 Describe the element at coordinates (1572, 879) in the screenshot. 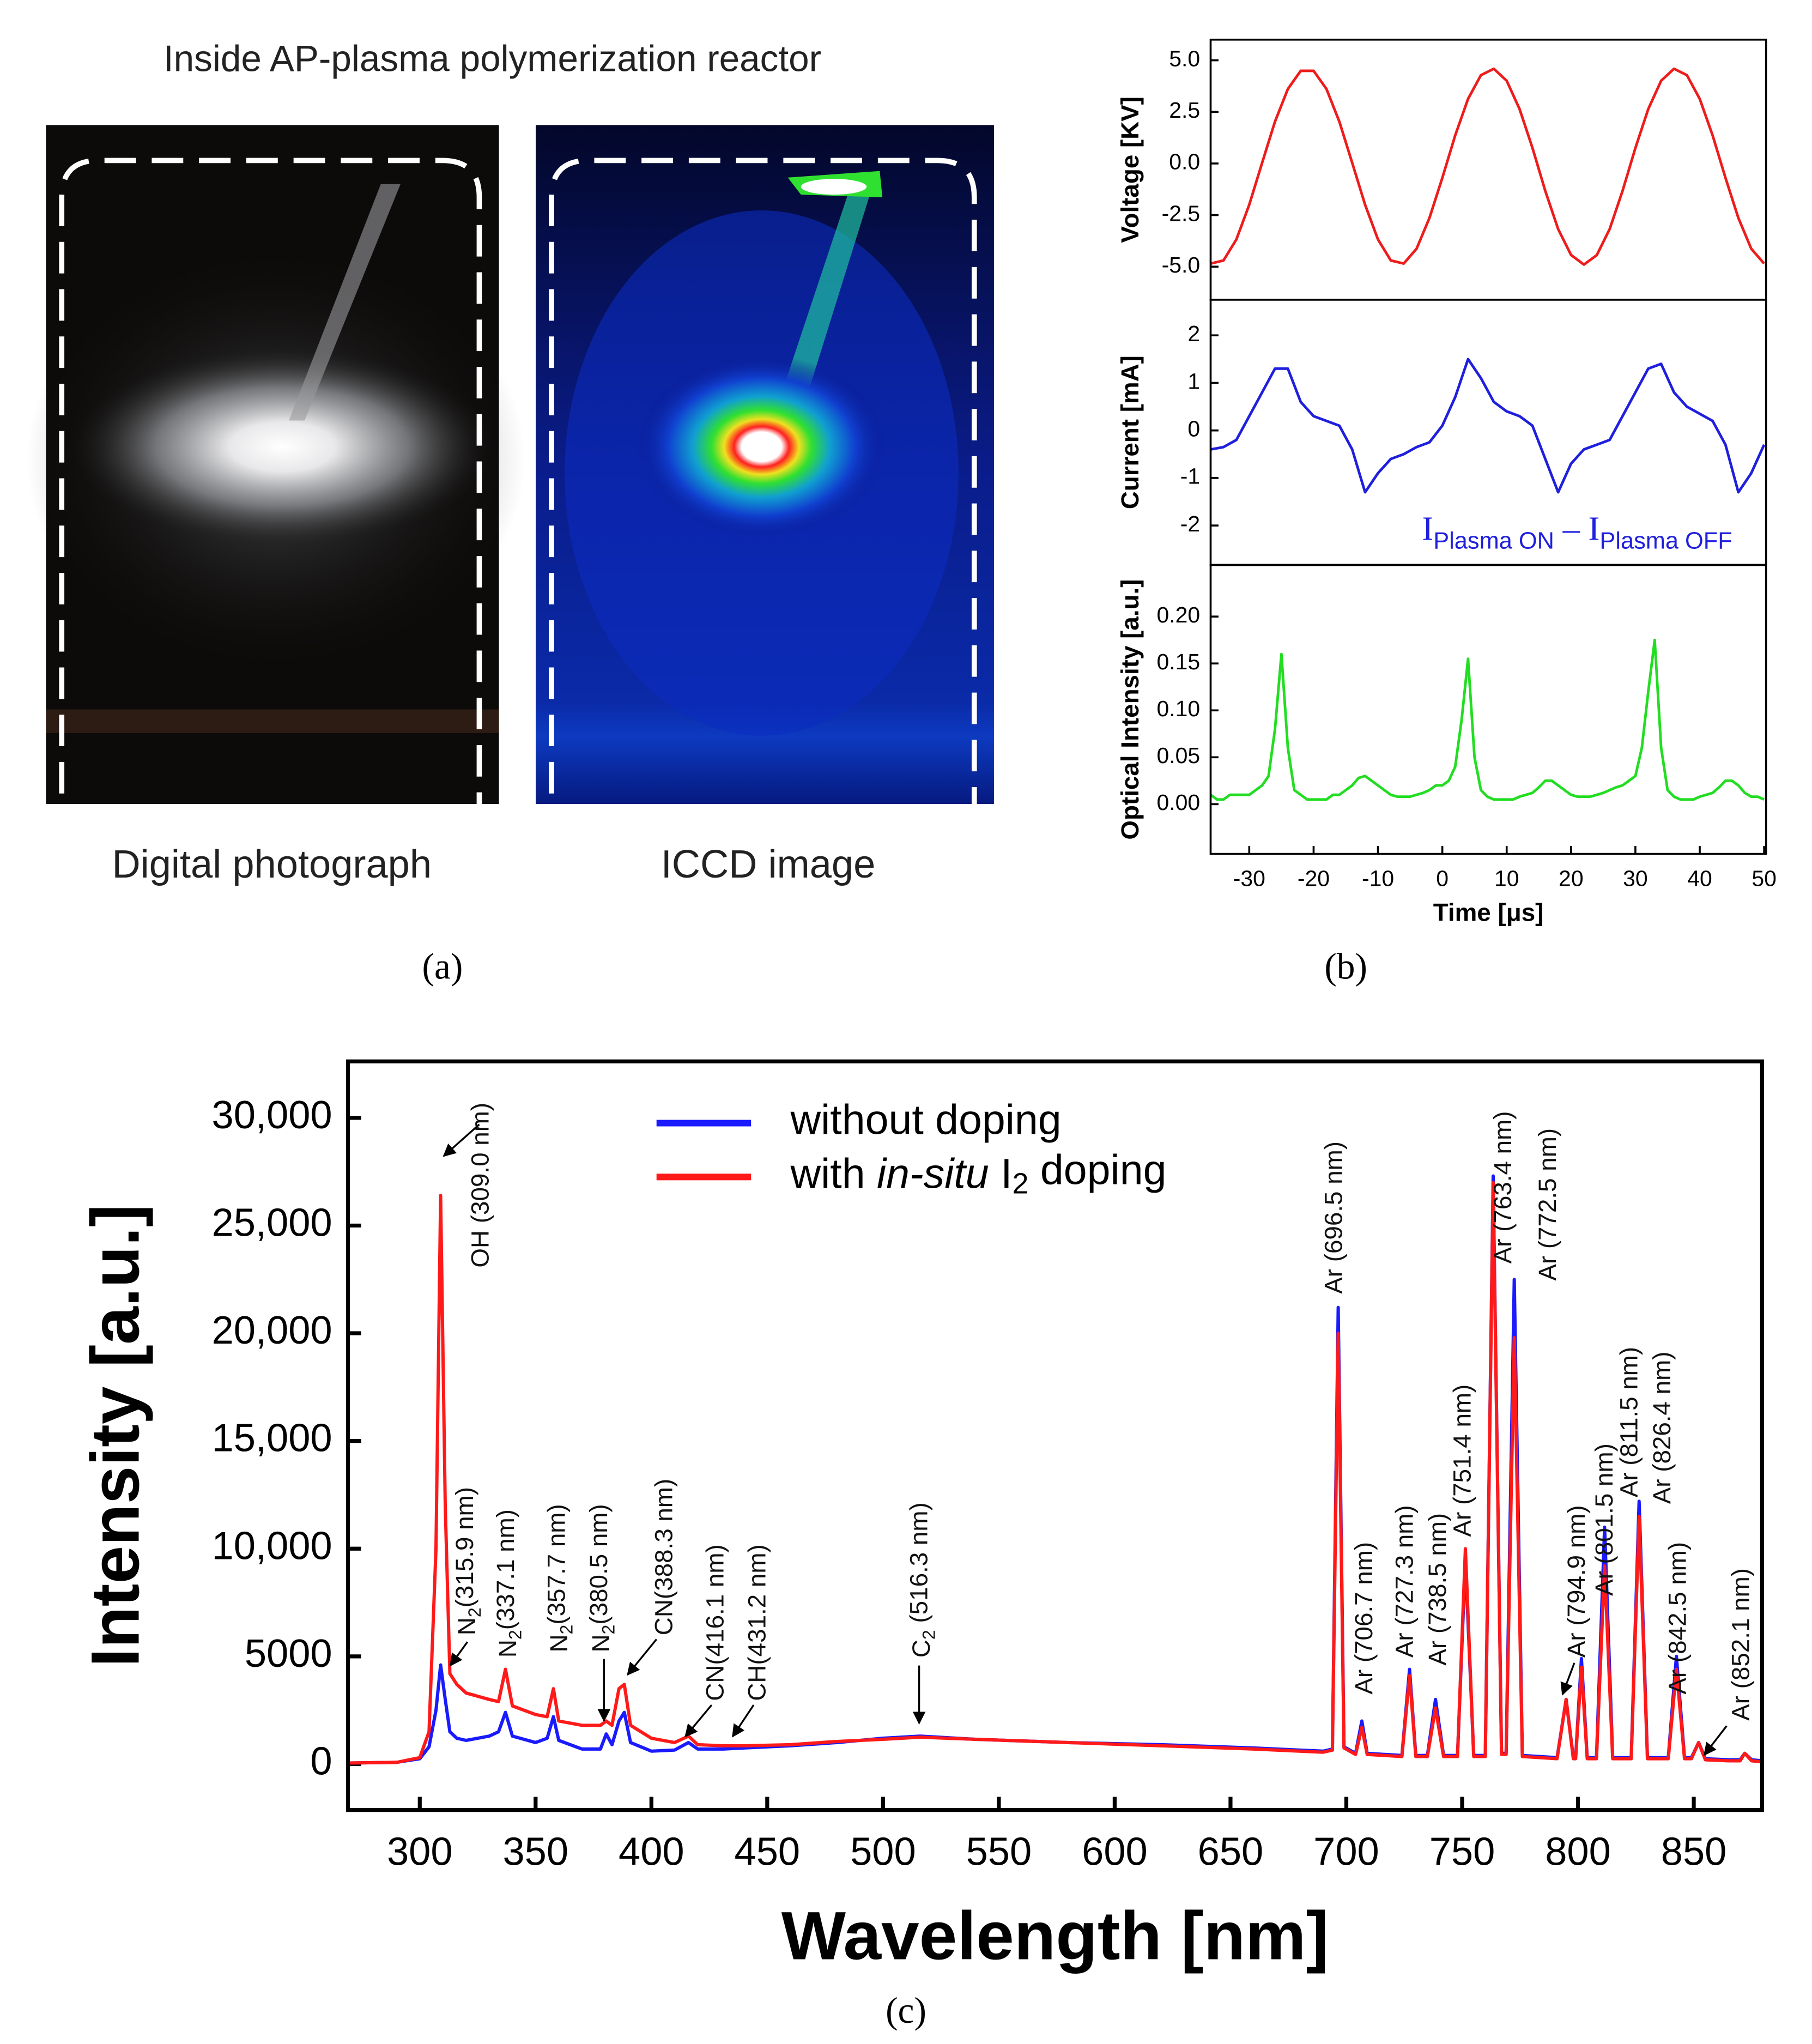

I see `x-tick-label: 20` at that location.